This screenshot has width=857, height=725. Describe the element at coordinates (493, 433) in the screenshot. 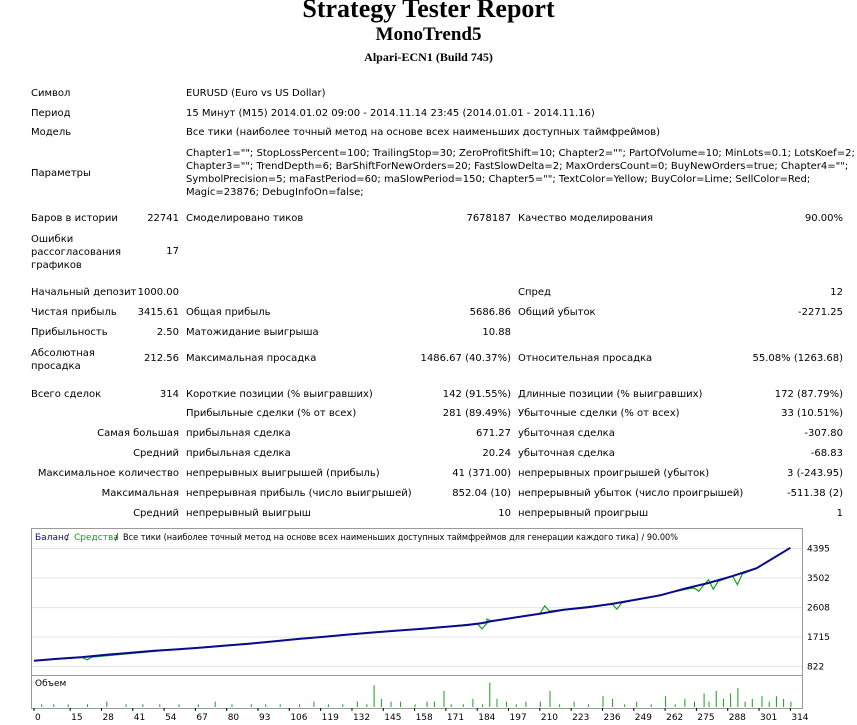

I see `largest-profit-value: 671.27` at that location.